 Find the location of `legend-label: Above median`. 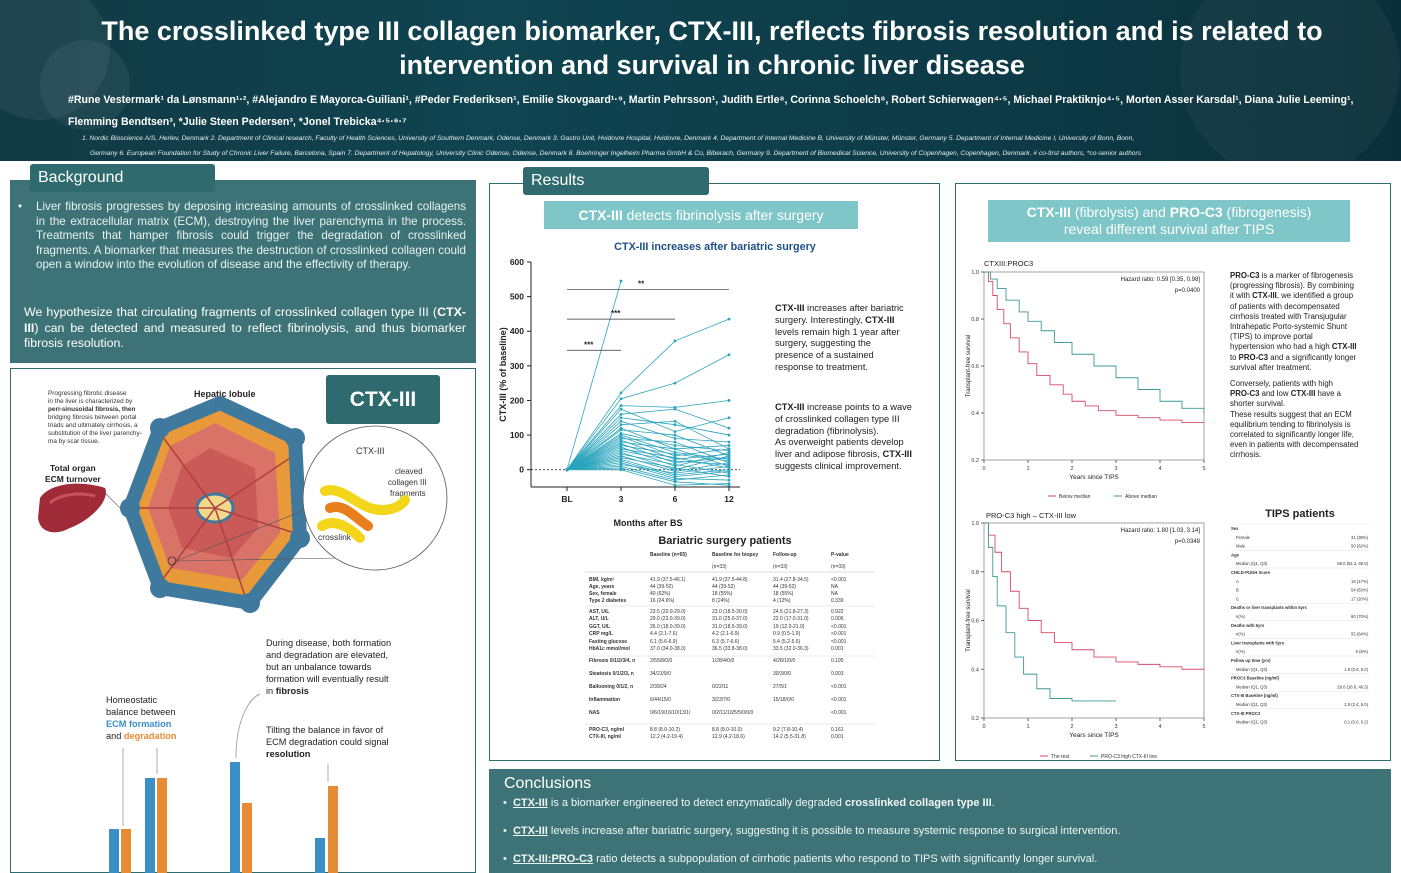

legend-label: Above median is located at coordinates (1141, 497).